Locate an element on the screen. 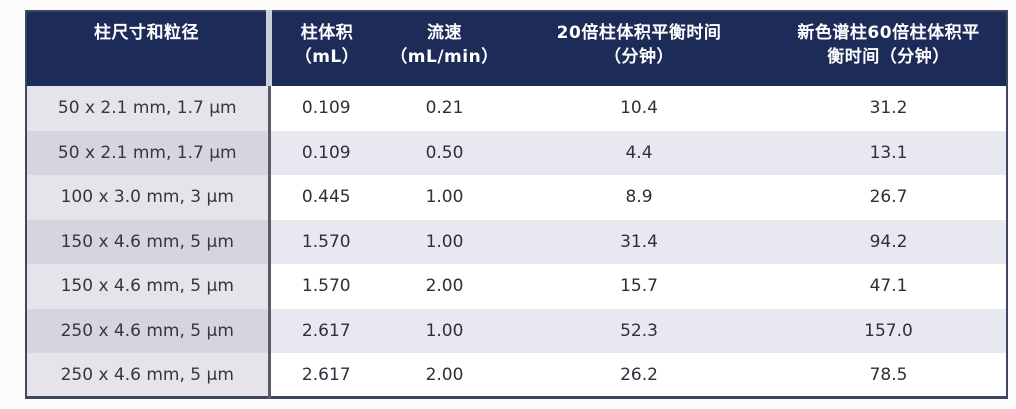 Image resolution: width=1016 pixels, height=409 pixels. cell-20x-time: 52.3 is located at coordinates (639, 330).